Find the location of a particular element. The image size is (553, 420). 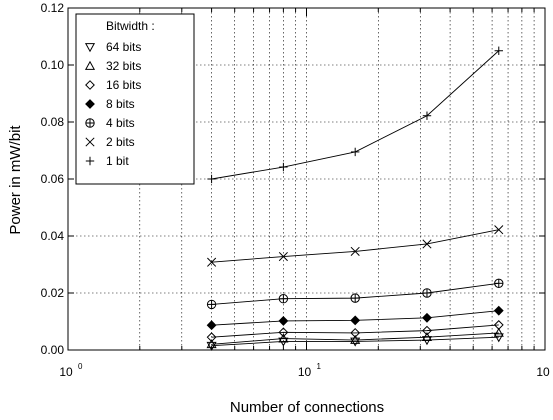

legend-box is located at coordinates (135, 99).